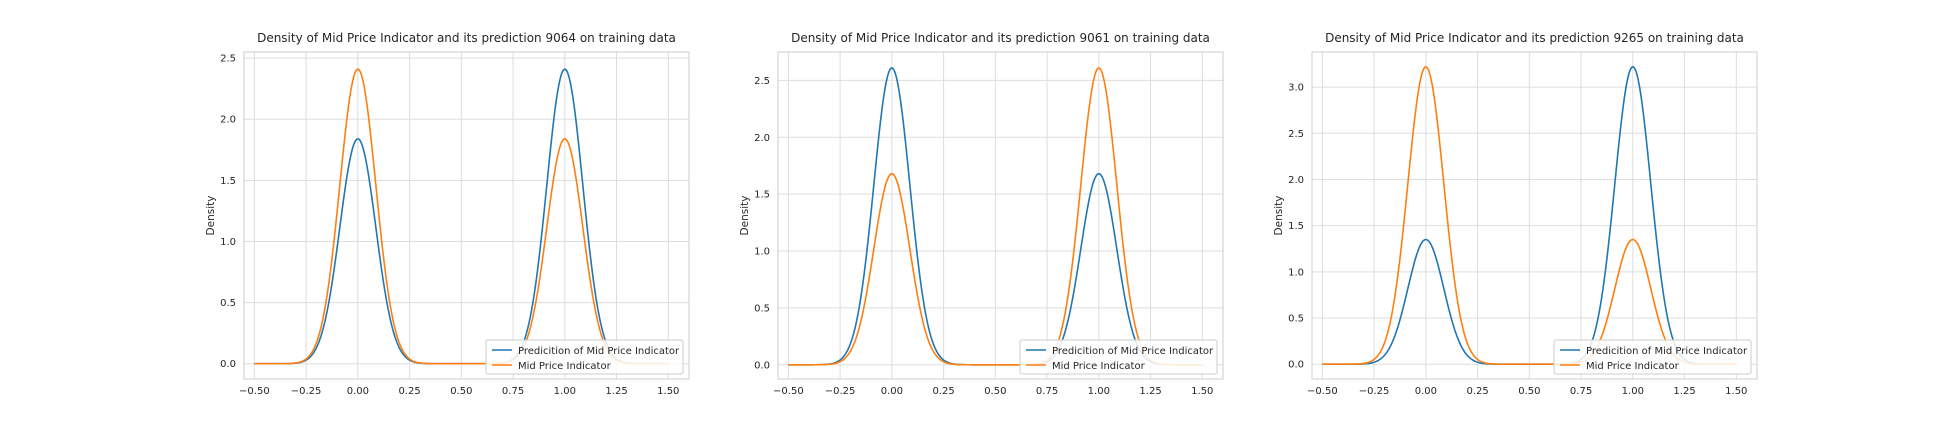 The height and width of the screenshot is (432, 1944). I want to click on y-axis-ticks: 0.0 0.5 1.0 1.5 2.0 2.5 3.0, so click(1296, 227).